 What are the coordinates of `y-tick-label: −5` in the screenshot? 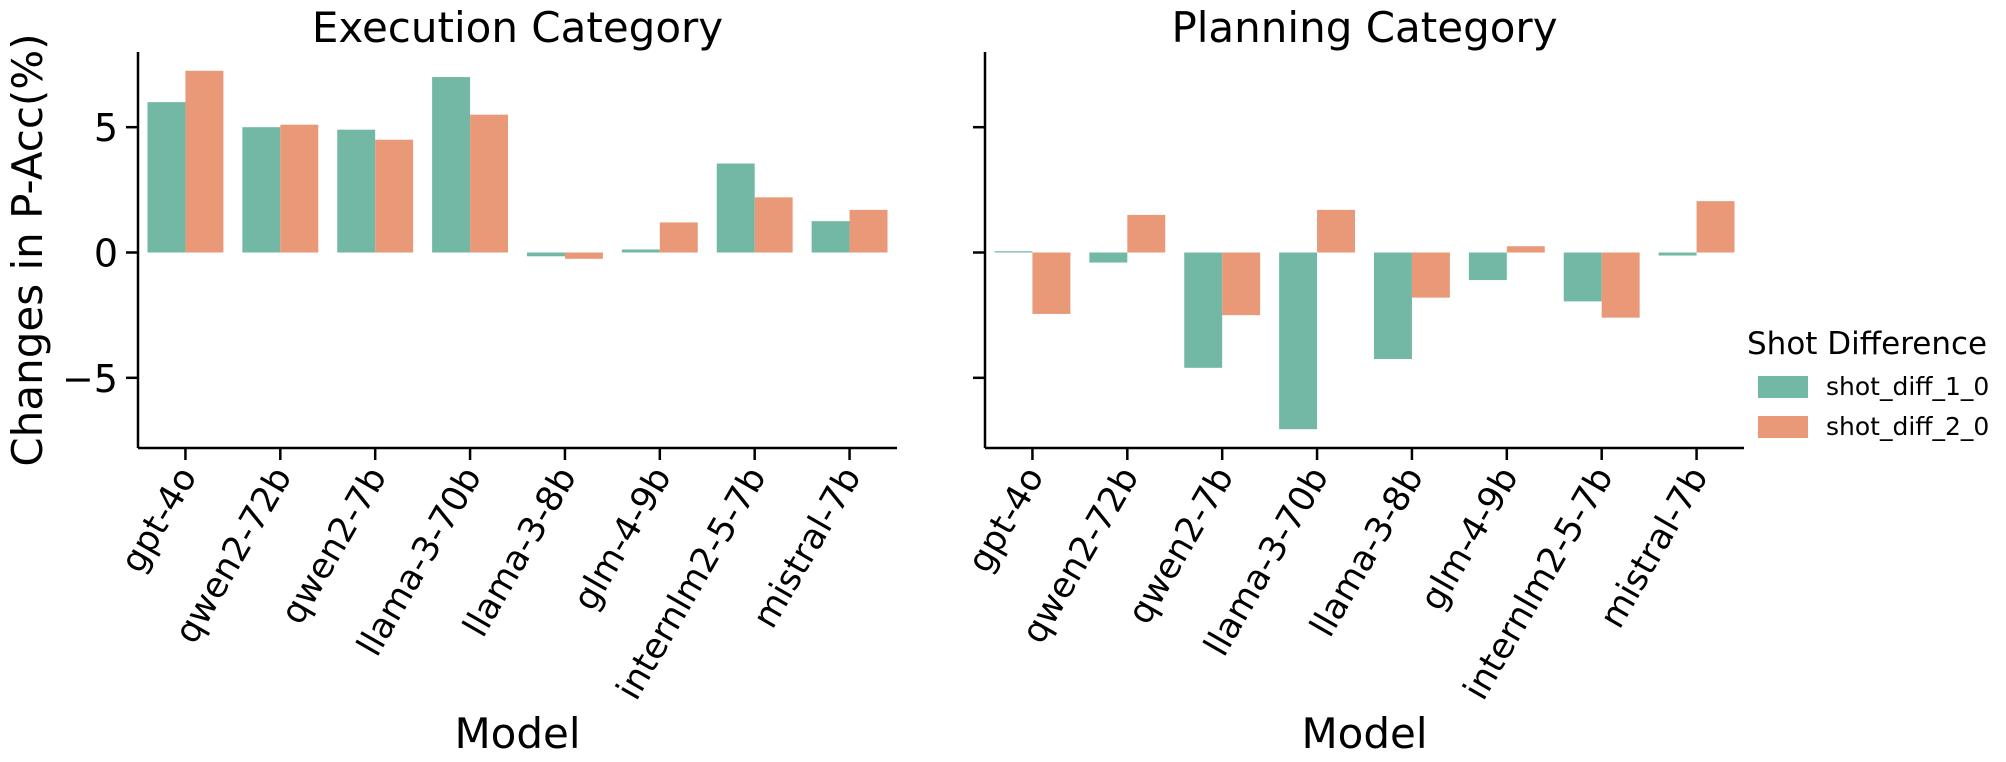 It's located at (90, 379).